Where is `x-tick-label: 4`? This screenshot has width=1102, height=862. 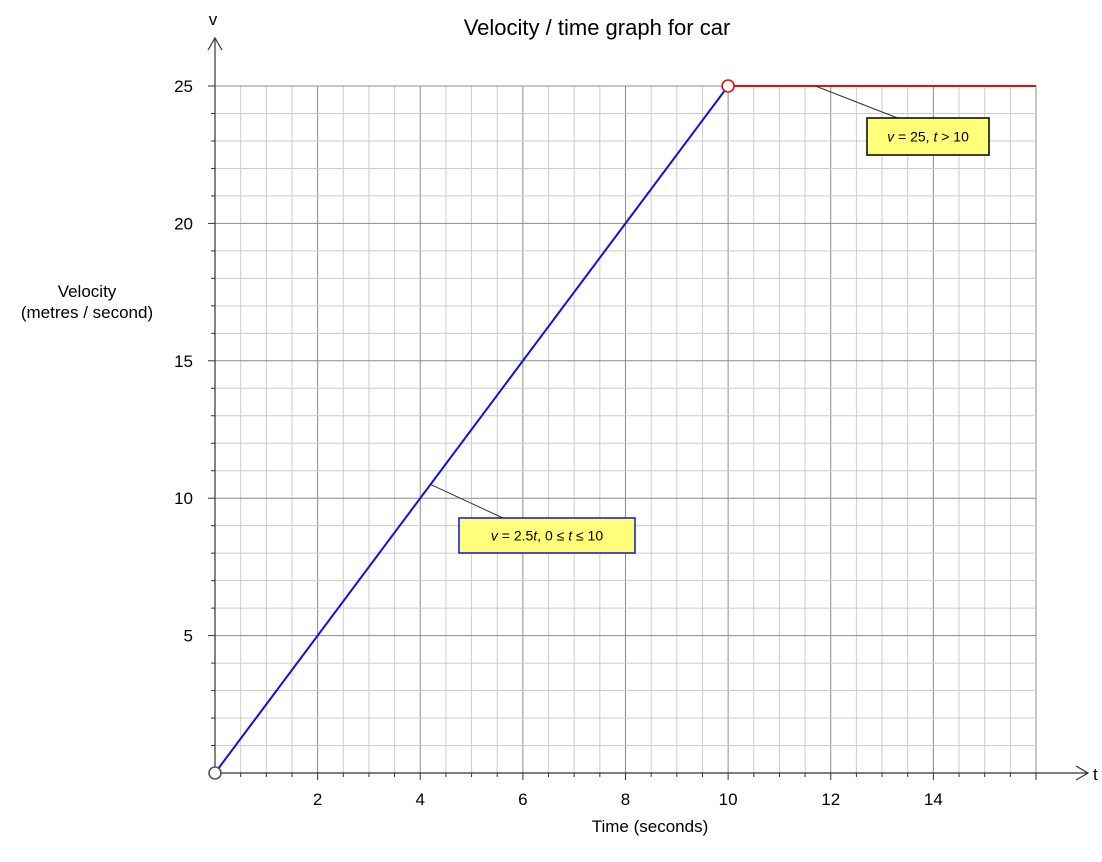 x-tick-label: 4 is located at coordinates (420, 799).